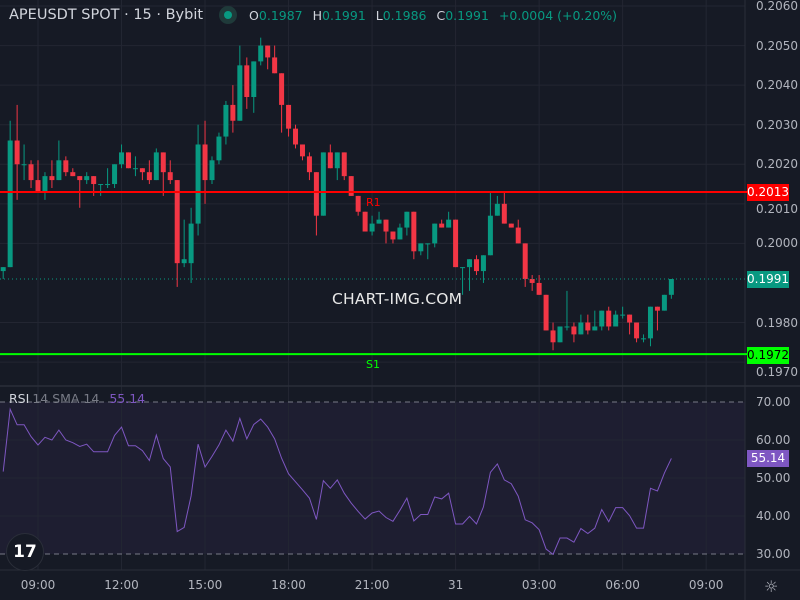 The width and height of the screenshot is (800, 600). Describe the element at coordinates (467, 15) in the screenshot. I see `close-value: 0.1991` at that location.